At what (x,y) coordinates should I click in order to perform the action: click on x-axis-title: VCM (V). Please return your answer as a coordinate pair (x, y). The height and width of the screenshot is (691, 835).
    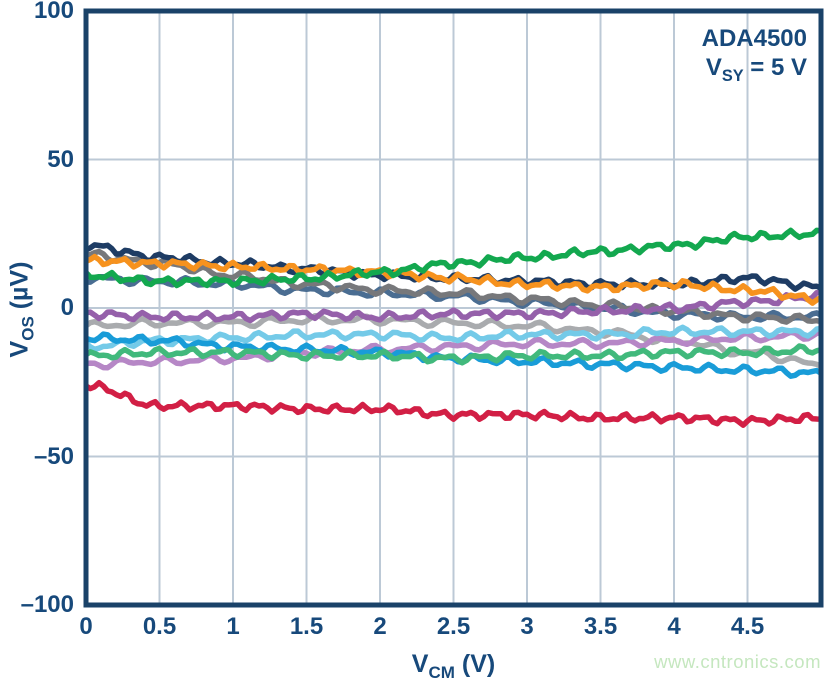
    Looking at the image, I should click on (417, 666).